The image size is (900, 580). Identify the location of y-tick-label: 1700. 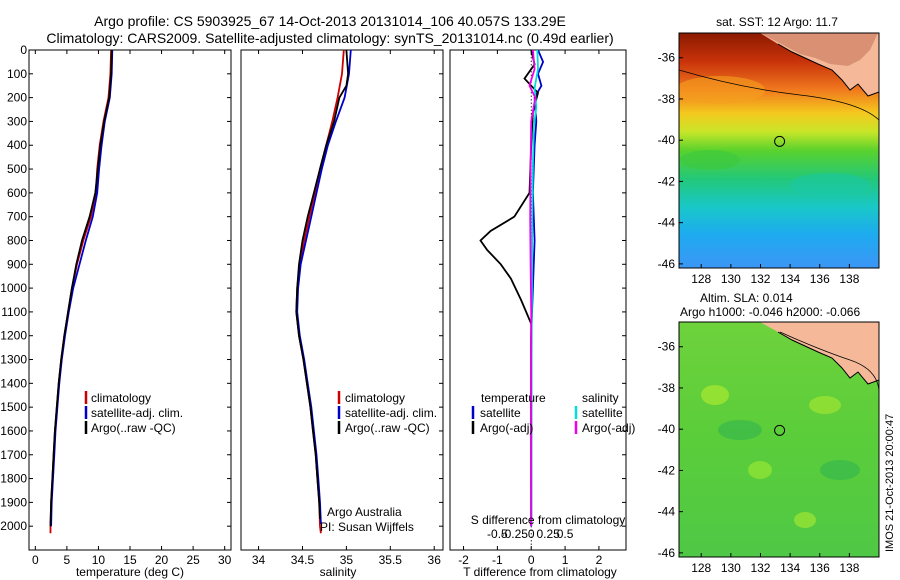
(13, 455).